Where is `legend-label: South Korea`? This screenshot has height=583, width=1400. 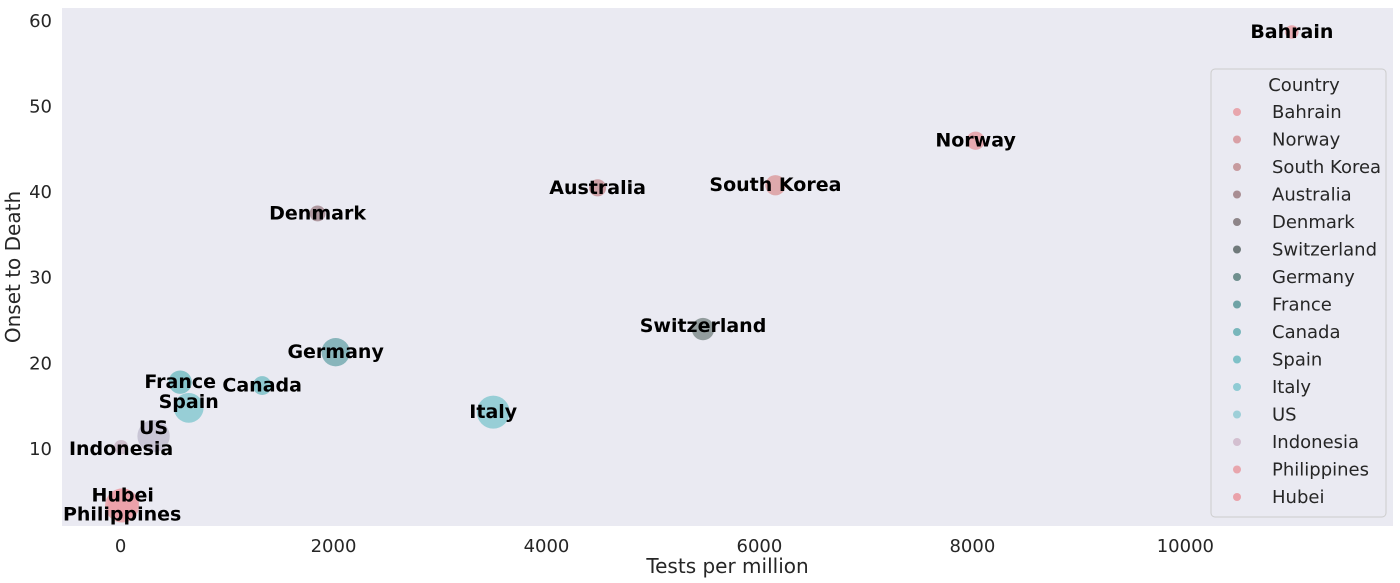
legend-label: South Korea is located at coordinates (1326, 167).